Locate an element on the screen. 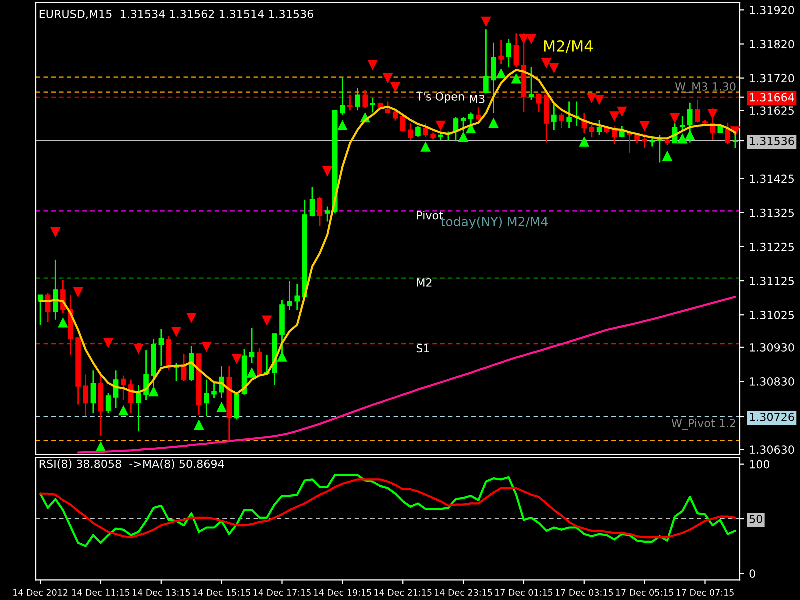  x-tick-label: 14 Dec 15:15 is located at coordinates (221, 592).